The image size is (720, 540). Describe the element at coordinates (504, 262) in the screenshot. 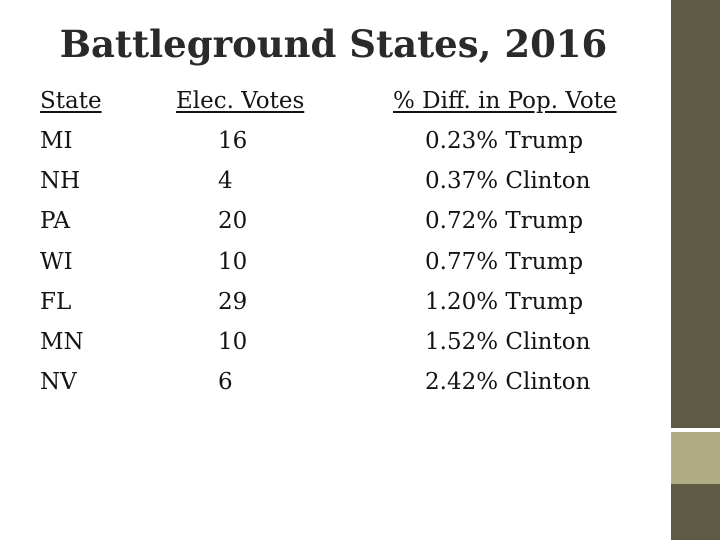

I see `row-pop-vote-diff: 0.77% Trump` at that location.